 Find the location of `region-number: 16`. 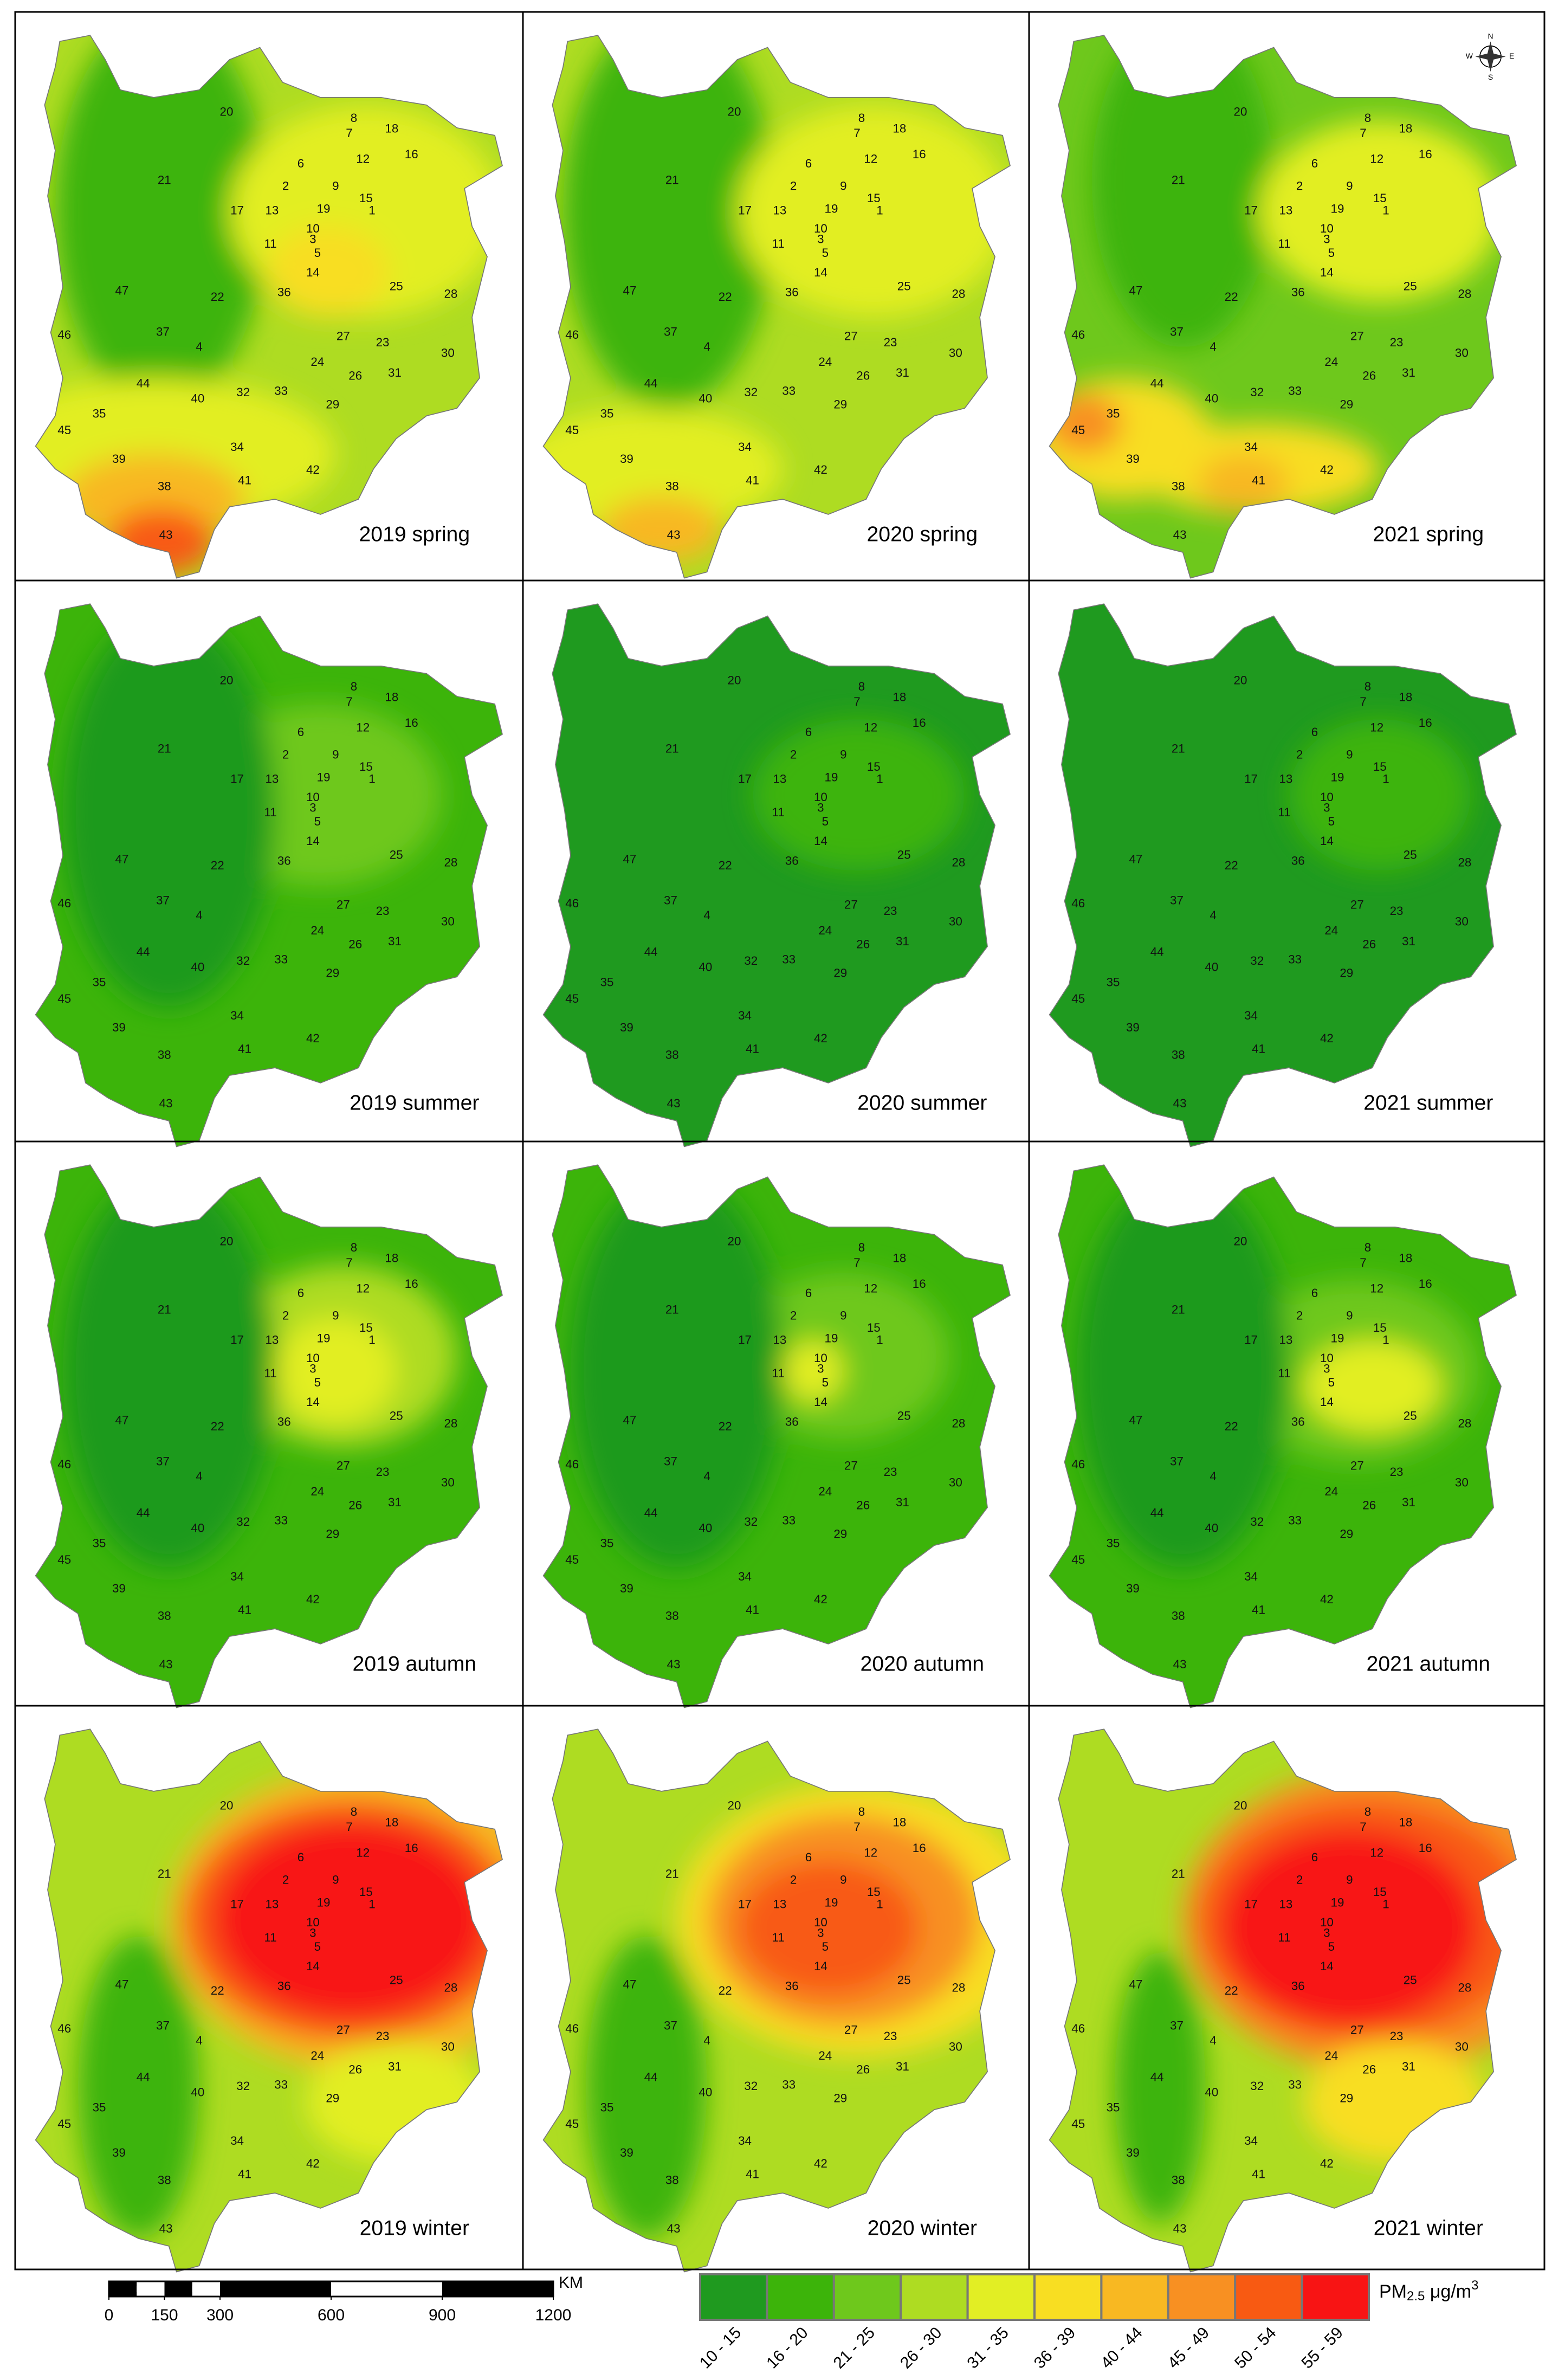

region-number: 16 is located at coordinates (920, 154).